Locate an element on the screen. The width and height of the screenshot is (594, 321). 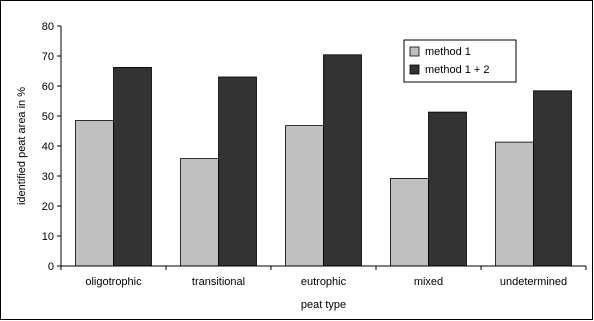
y-tick-label: 40 is located at coordinates (48, 147).